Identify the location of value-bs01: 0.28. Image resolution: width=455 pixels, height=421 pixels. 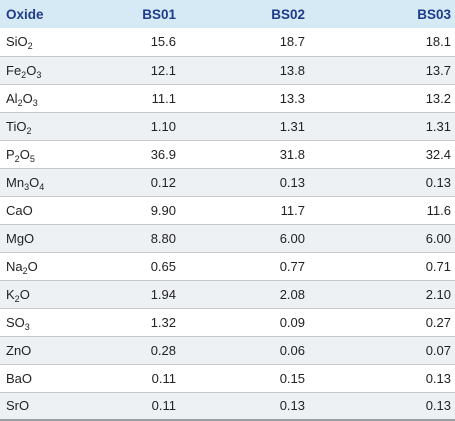
(167, 350).